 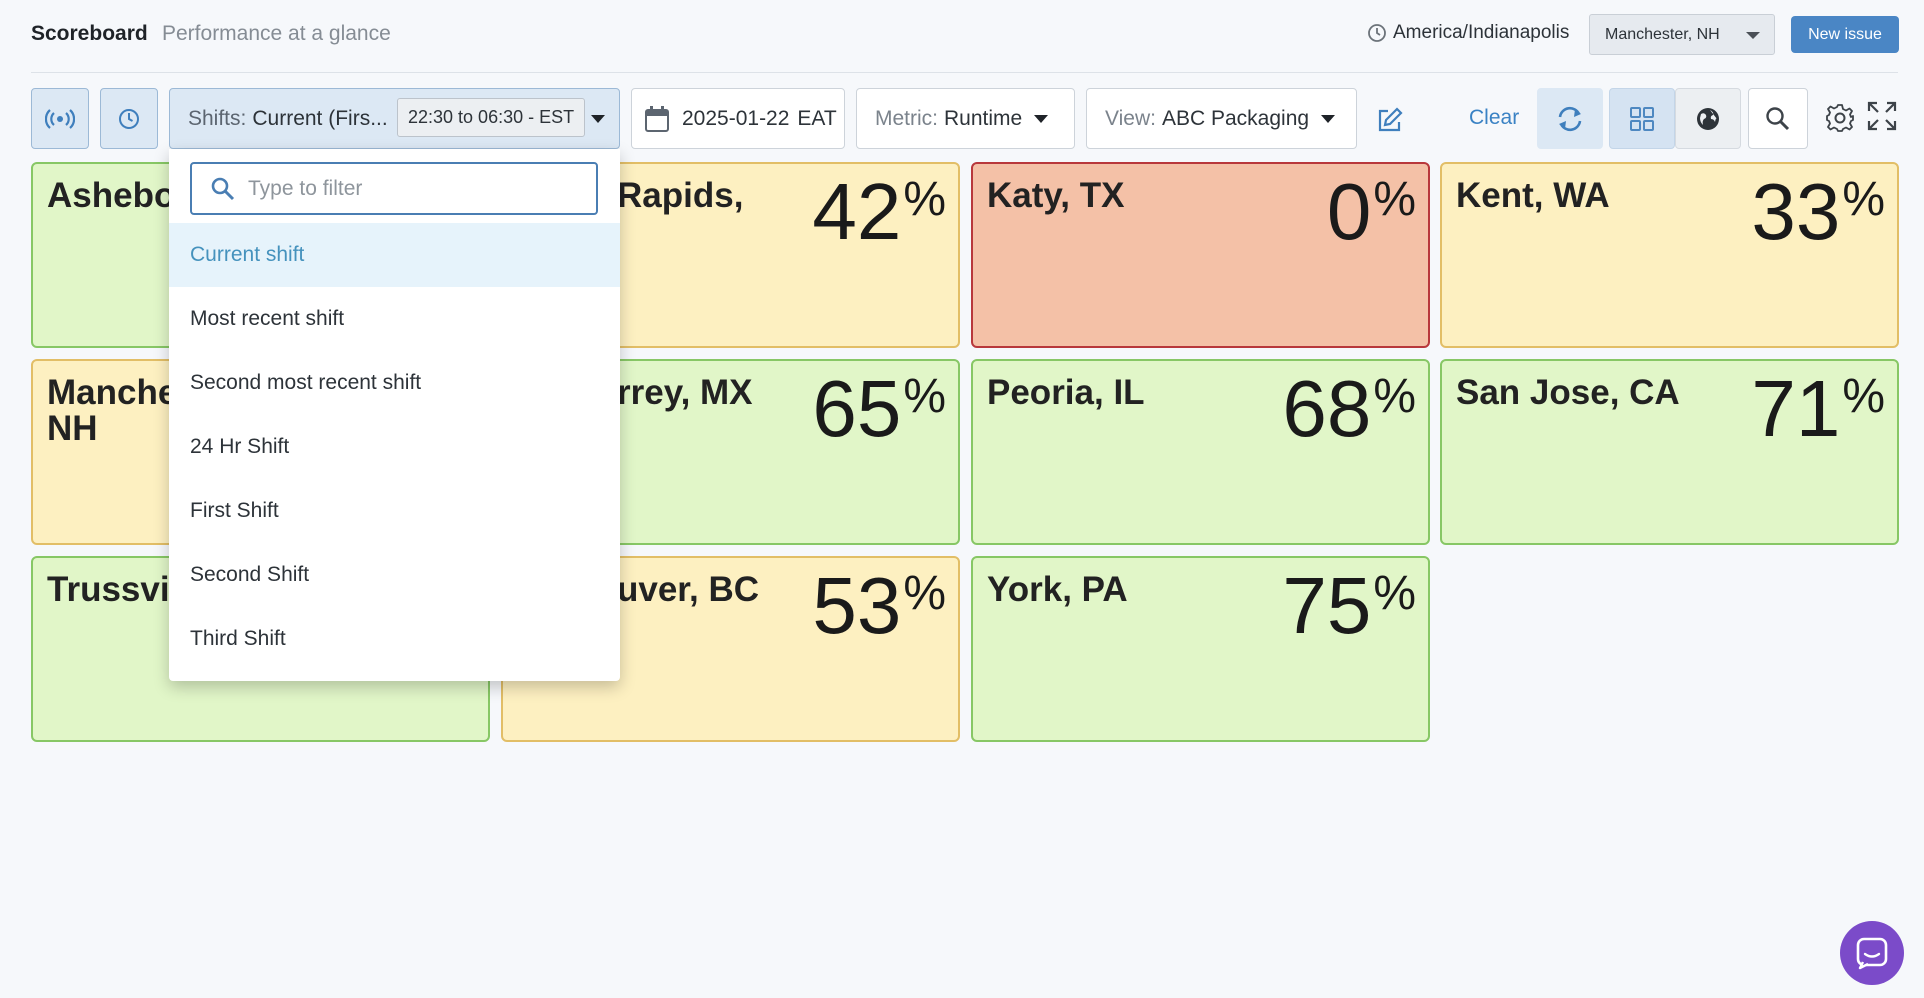 I want to click on site-value-number: 65, so click(x=857, y=408).